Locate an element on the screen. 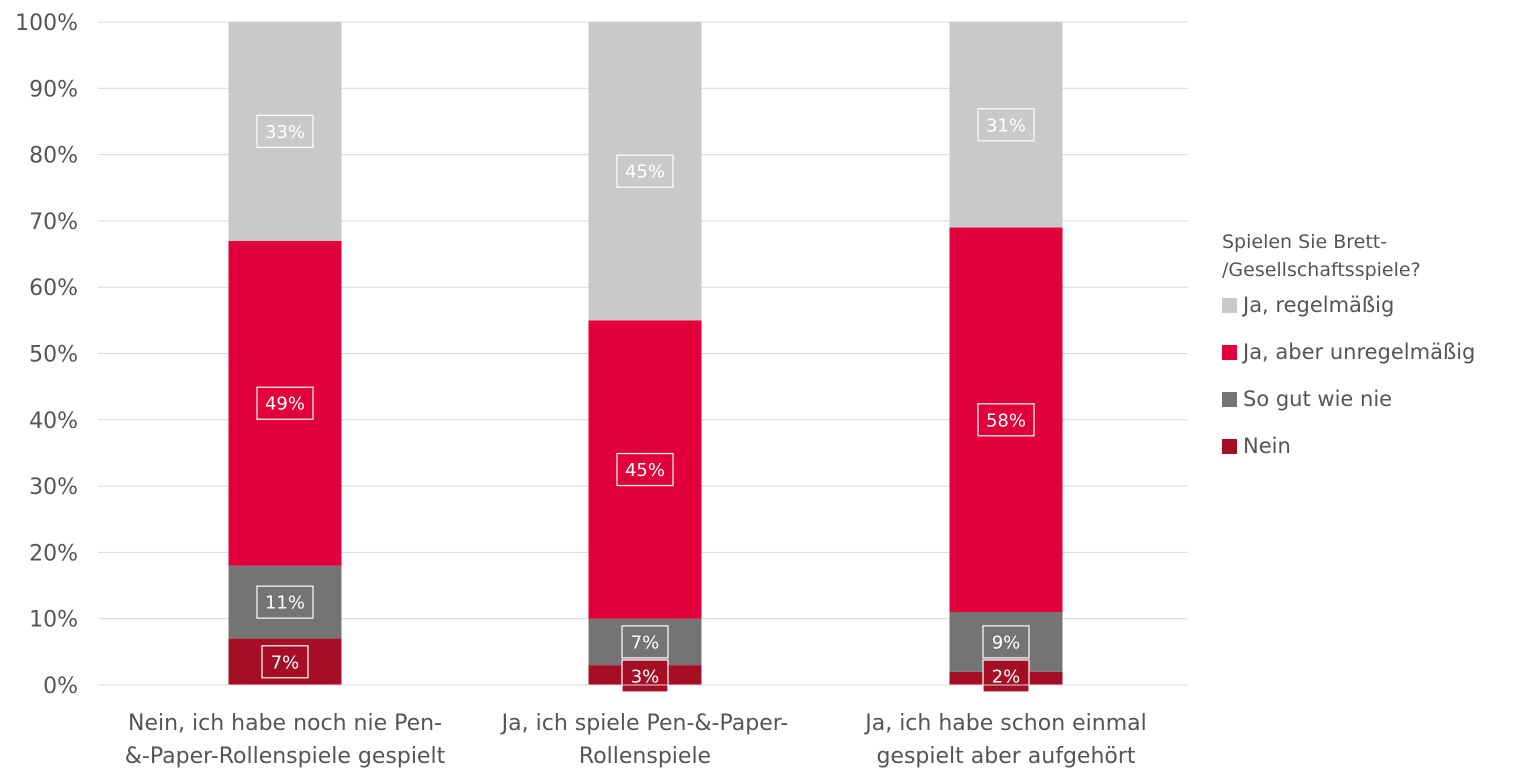  data-label: 2% is located at coordinates (1006, 676).